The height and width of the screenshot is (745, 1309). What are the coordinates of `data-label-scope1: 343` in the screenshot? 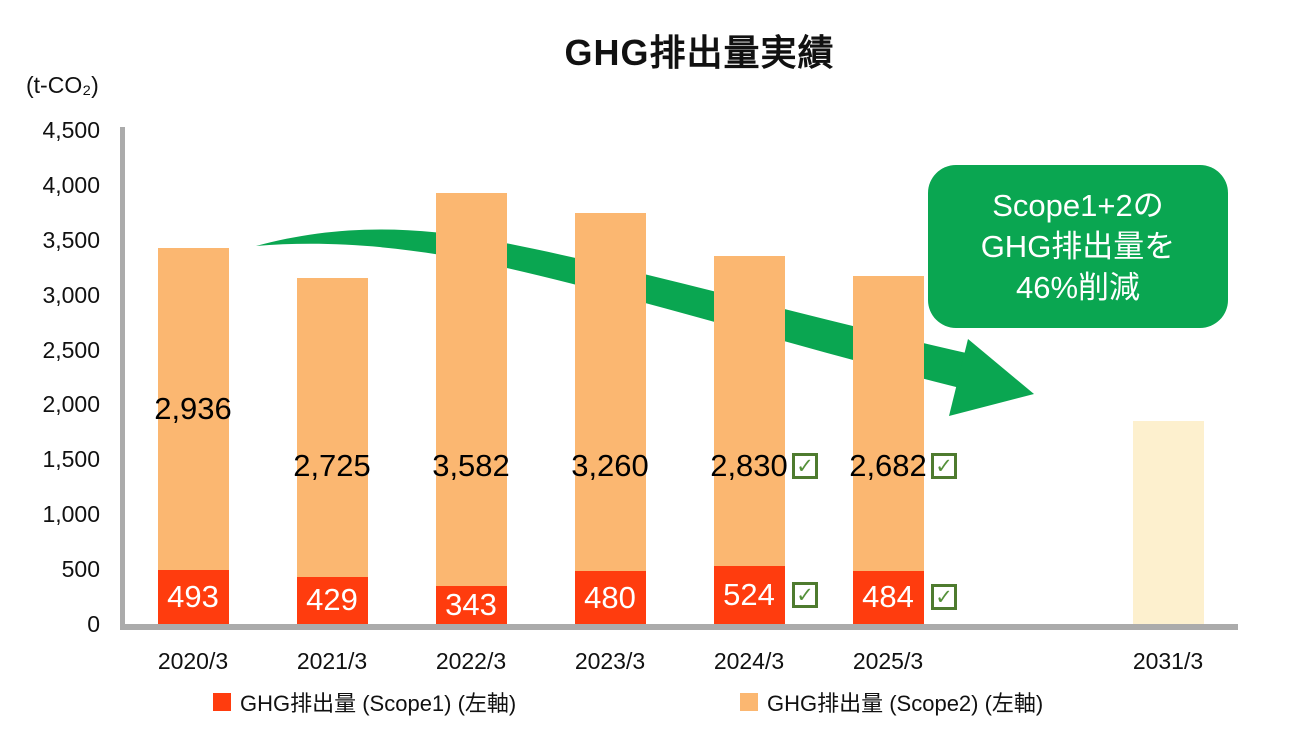 It's located at (471, 605).